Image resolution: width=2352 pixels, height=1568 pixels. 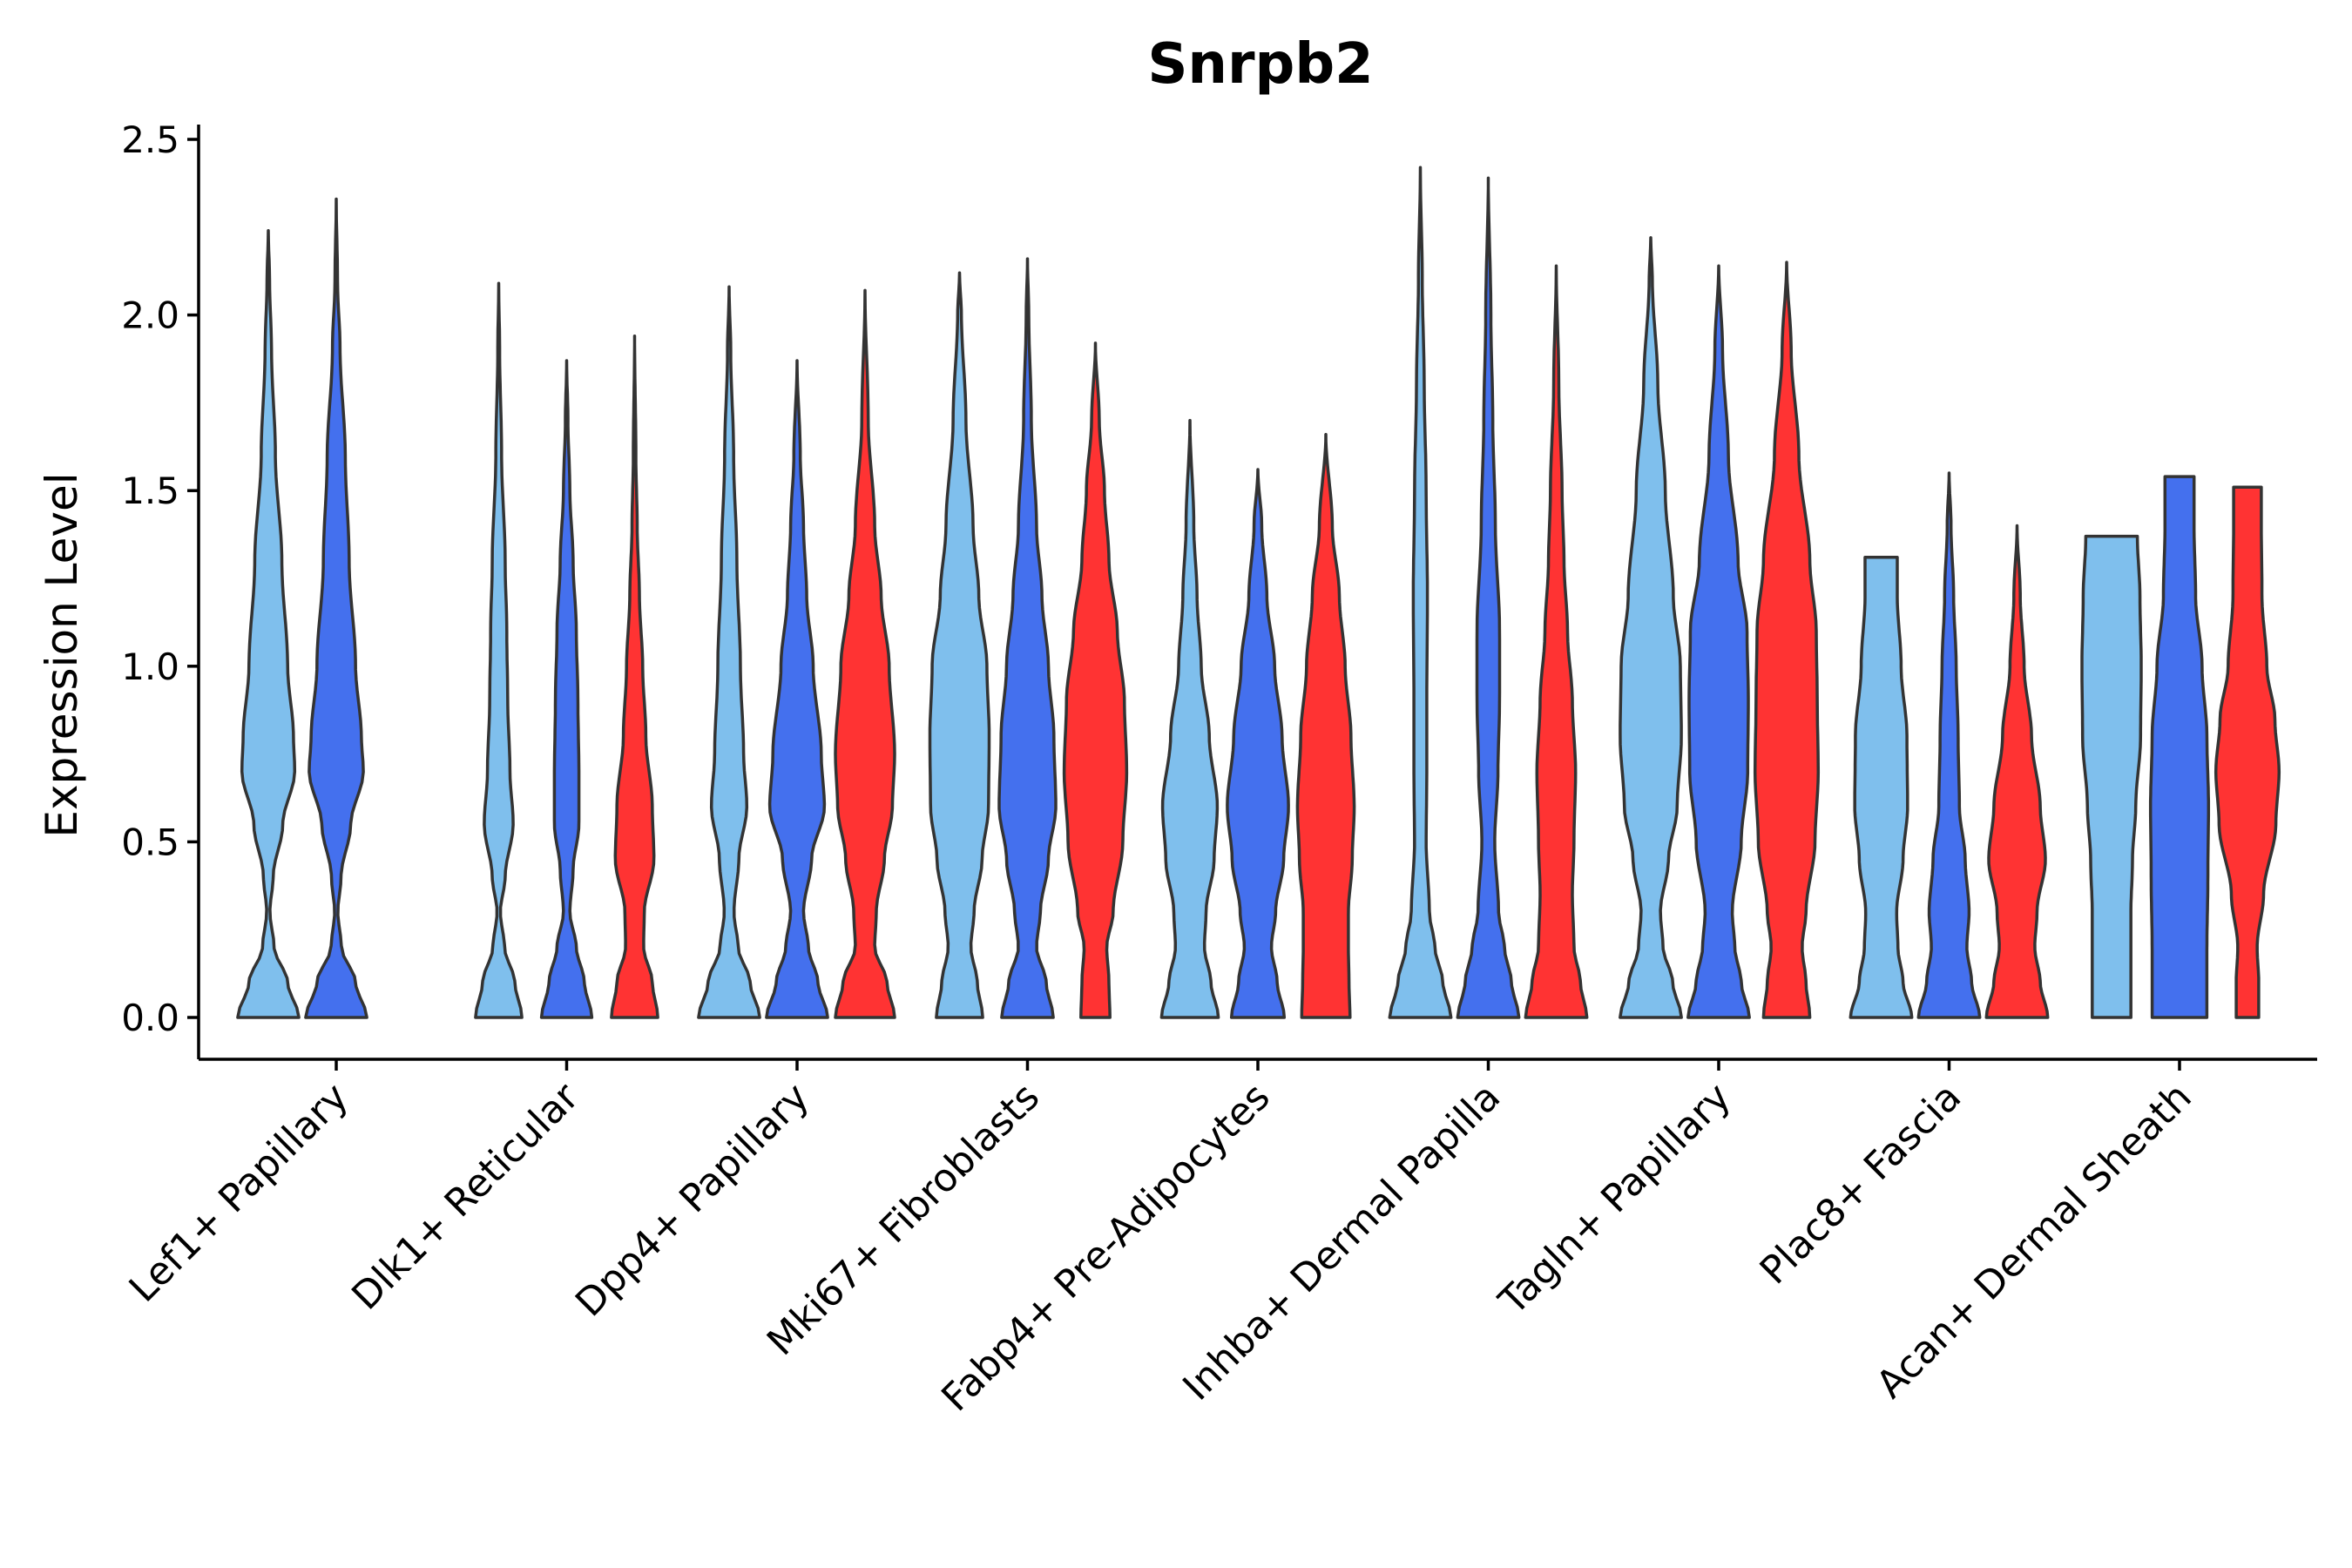 What do you see at coordinates (150, 139) in the screenshot?
I see `y-tick-label: 2.5` at bounding box center [150, 139].